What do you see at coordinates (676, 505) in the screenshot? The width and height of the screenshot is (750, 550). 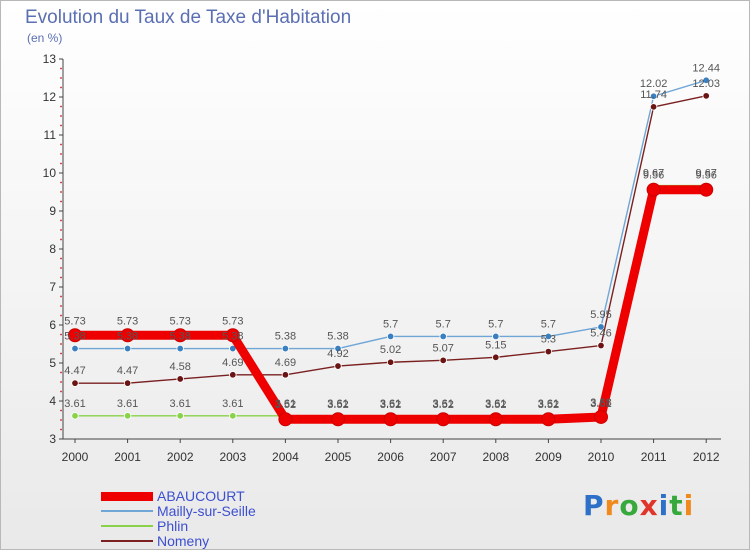 I see `logo-letter: t` at bounding box center [676, 505].